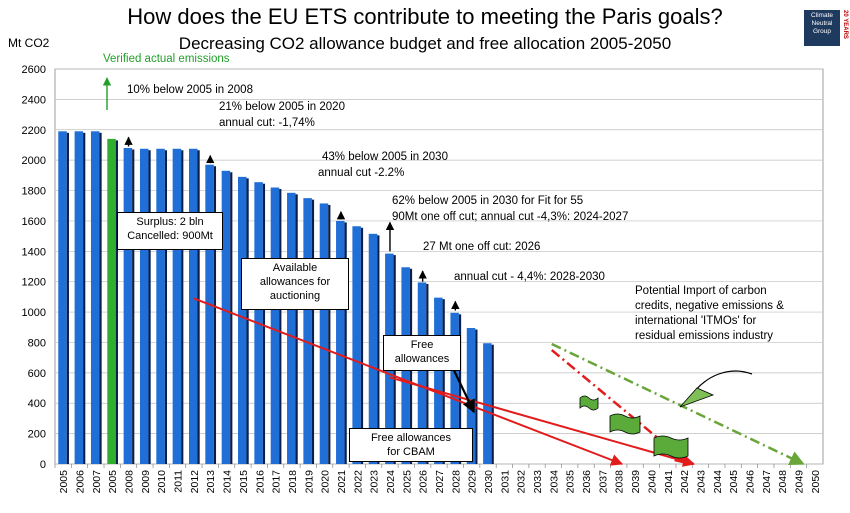 The height and width of the screenshot is (513, 850). Describe the element at coordinates (529, 277) in the screenshot. I see `annotation-2028: annual cut - 4,4%: 2028-2030` at that location.